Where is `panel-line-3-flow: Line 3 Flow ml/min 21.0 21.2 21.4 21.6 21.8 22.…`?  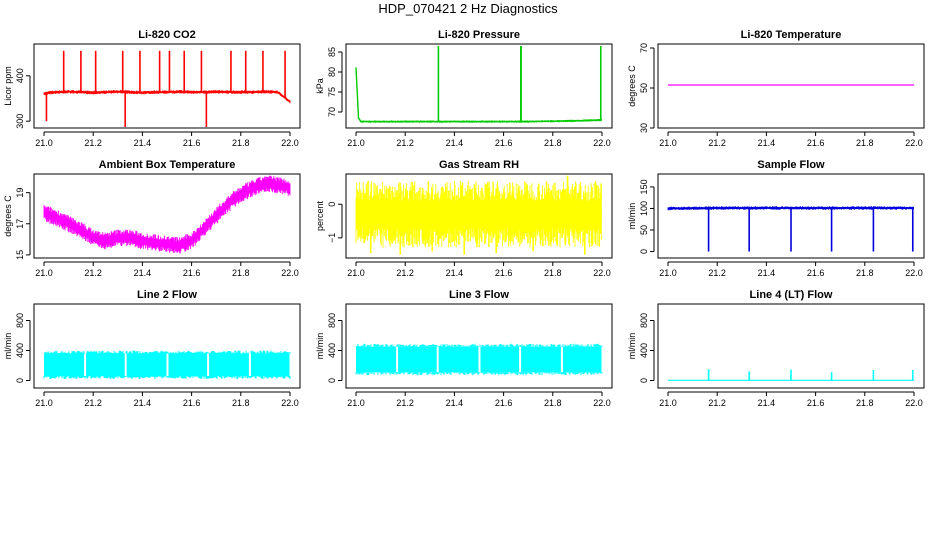 panel-line-3-flow: Line 3 Flow ml/min 21.0 21.2 21.4 21.6 21.8 22.… is located at coordinates (464, 348).